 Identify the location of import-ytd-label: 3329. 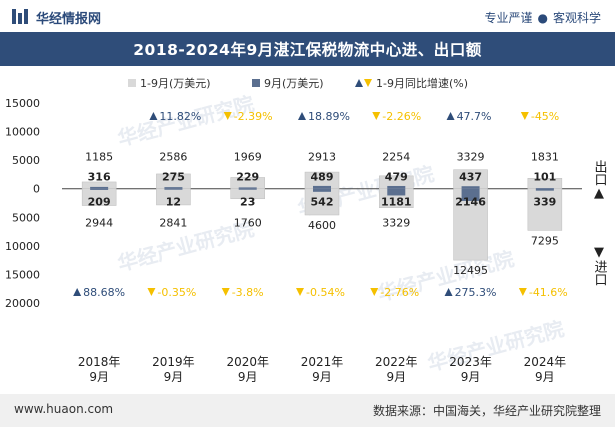
(396, 223).